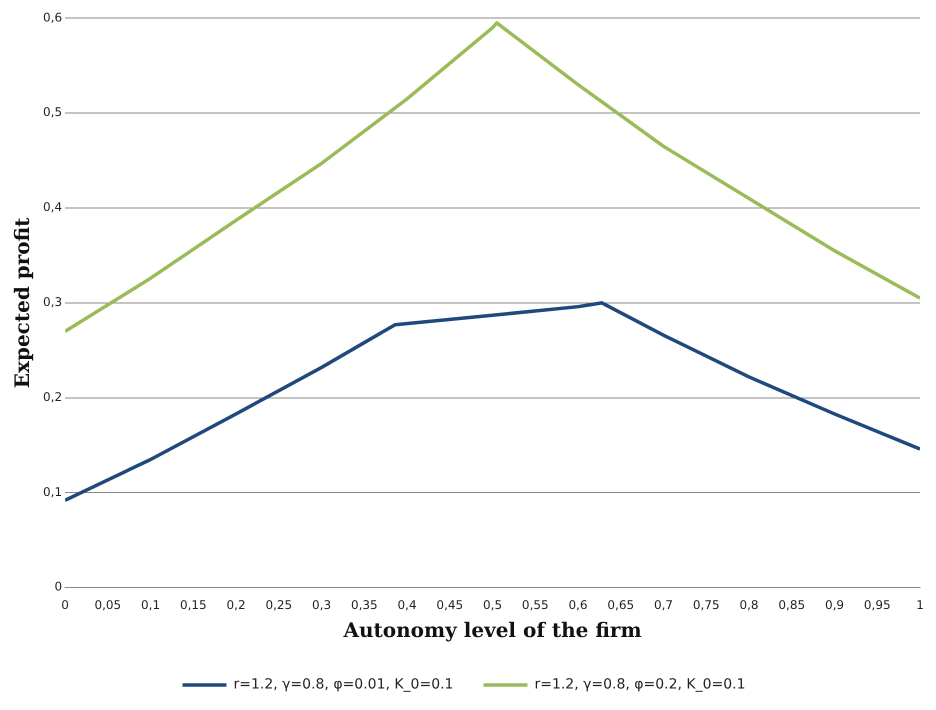 The width and height of the screenshot is (936, 710). I want to click on x-axis-title: Autonomy level of the firm, so click(492, 630).